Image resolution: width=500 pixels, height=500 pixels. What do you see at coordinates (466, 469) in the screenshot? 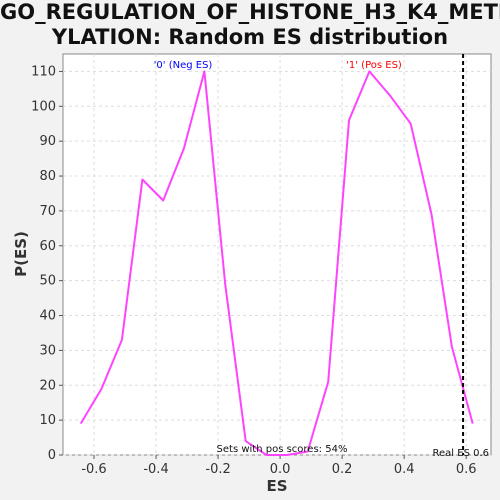
I see `x-tick-label: 0.6` at bounding box center [466, 469].